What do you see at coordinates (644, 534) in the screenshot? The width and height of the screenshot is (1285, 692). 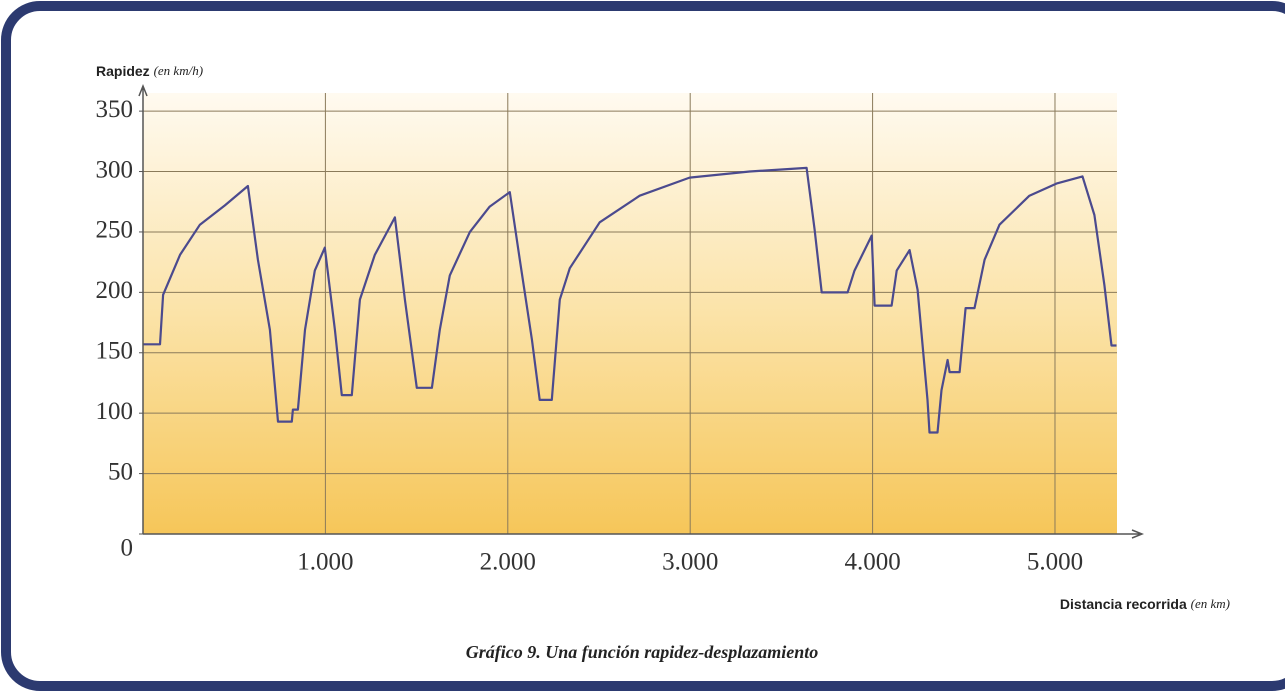 I see `x-axis` at bounding box center [644, 534].